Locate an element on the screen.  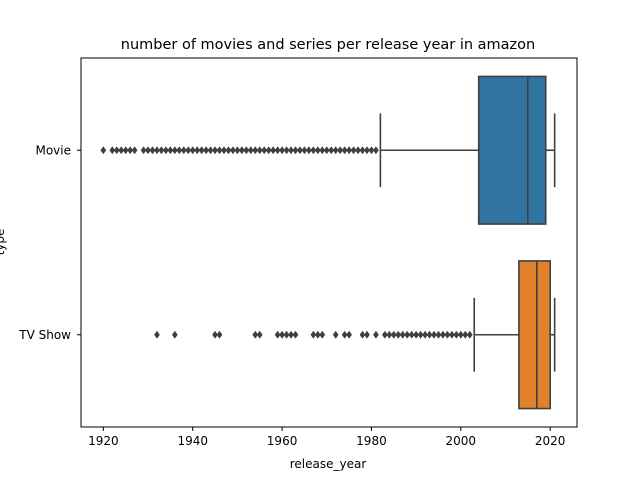
y-tick-label: TV Show is located at coordinates (44, 335).